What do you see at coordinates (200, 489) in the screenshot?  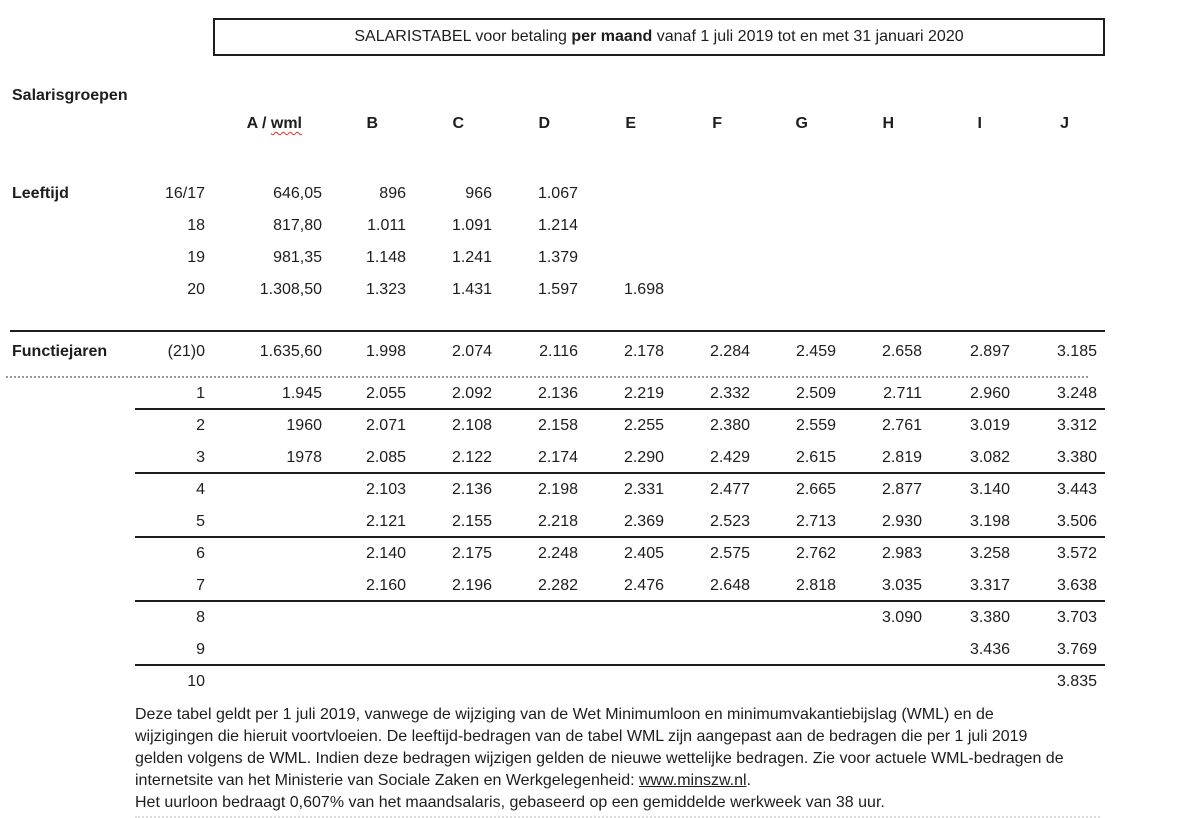 I see `row-key-cell: 4` at bounding box center [200, 489].